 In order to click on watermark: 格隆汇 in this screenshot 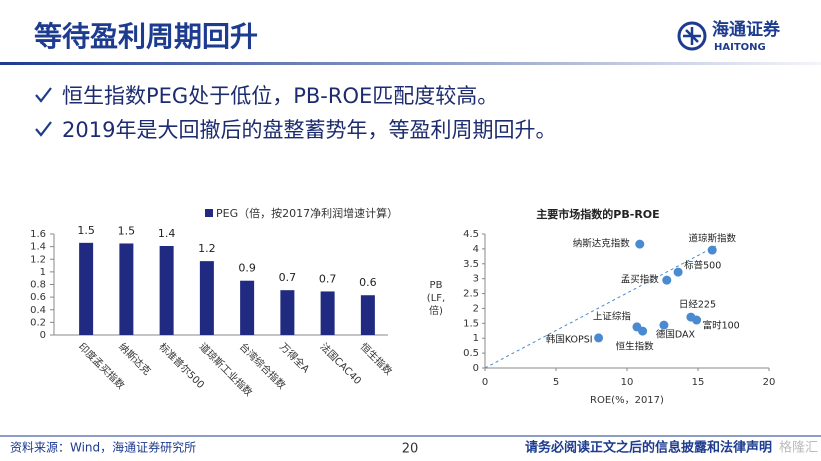, I will do `click(798, 448)`.